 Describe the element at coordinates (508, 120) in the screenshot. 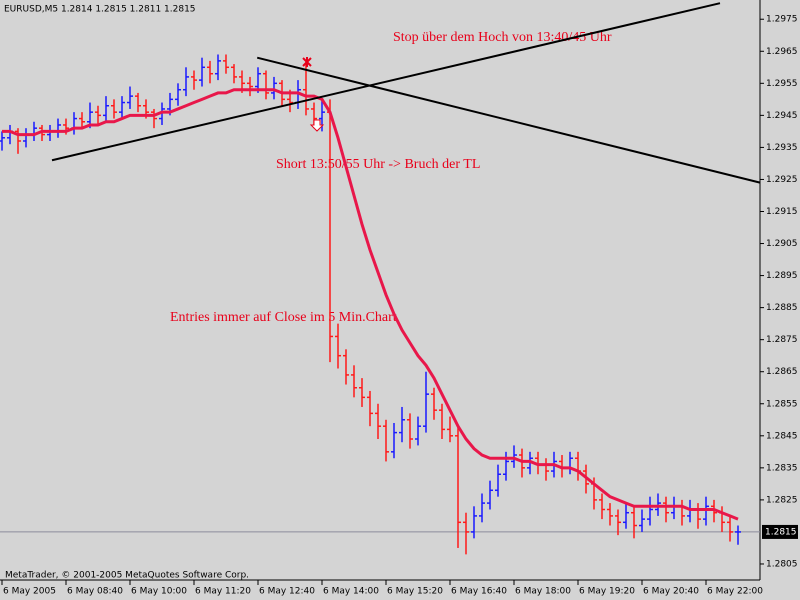

I see `trendline` at that location.